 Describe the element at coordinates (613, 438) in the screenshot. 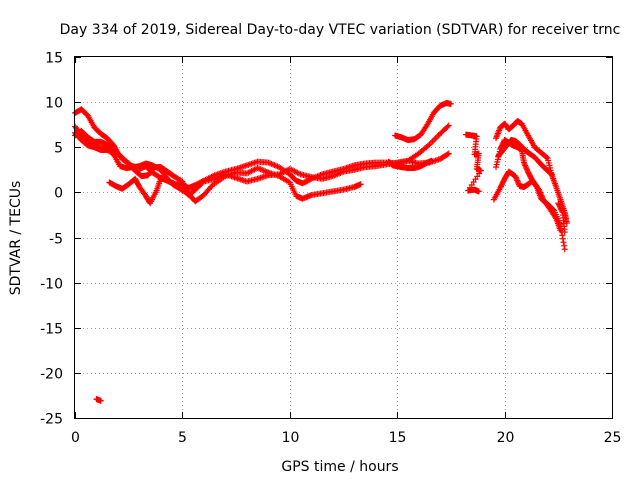

I see `x-tick-label: 25` at that location.